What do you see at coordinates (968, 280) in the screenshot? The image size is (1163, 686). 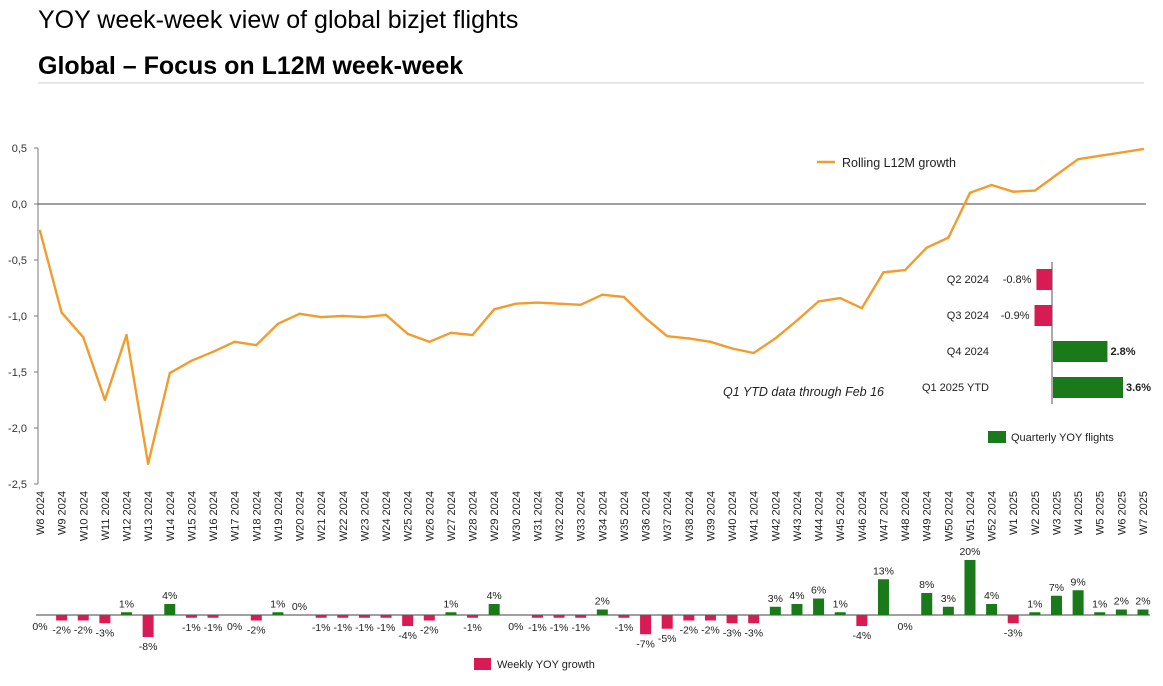 I see `quarterly-category-label: Q2 2024` at bounding box center [968, 280].